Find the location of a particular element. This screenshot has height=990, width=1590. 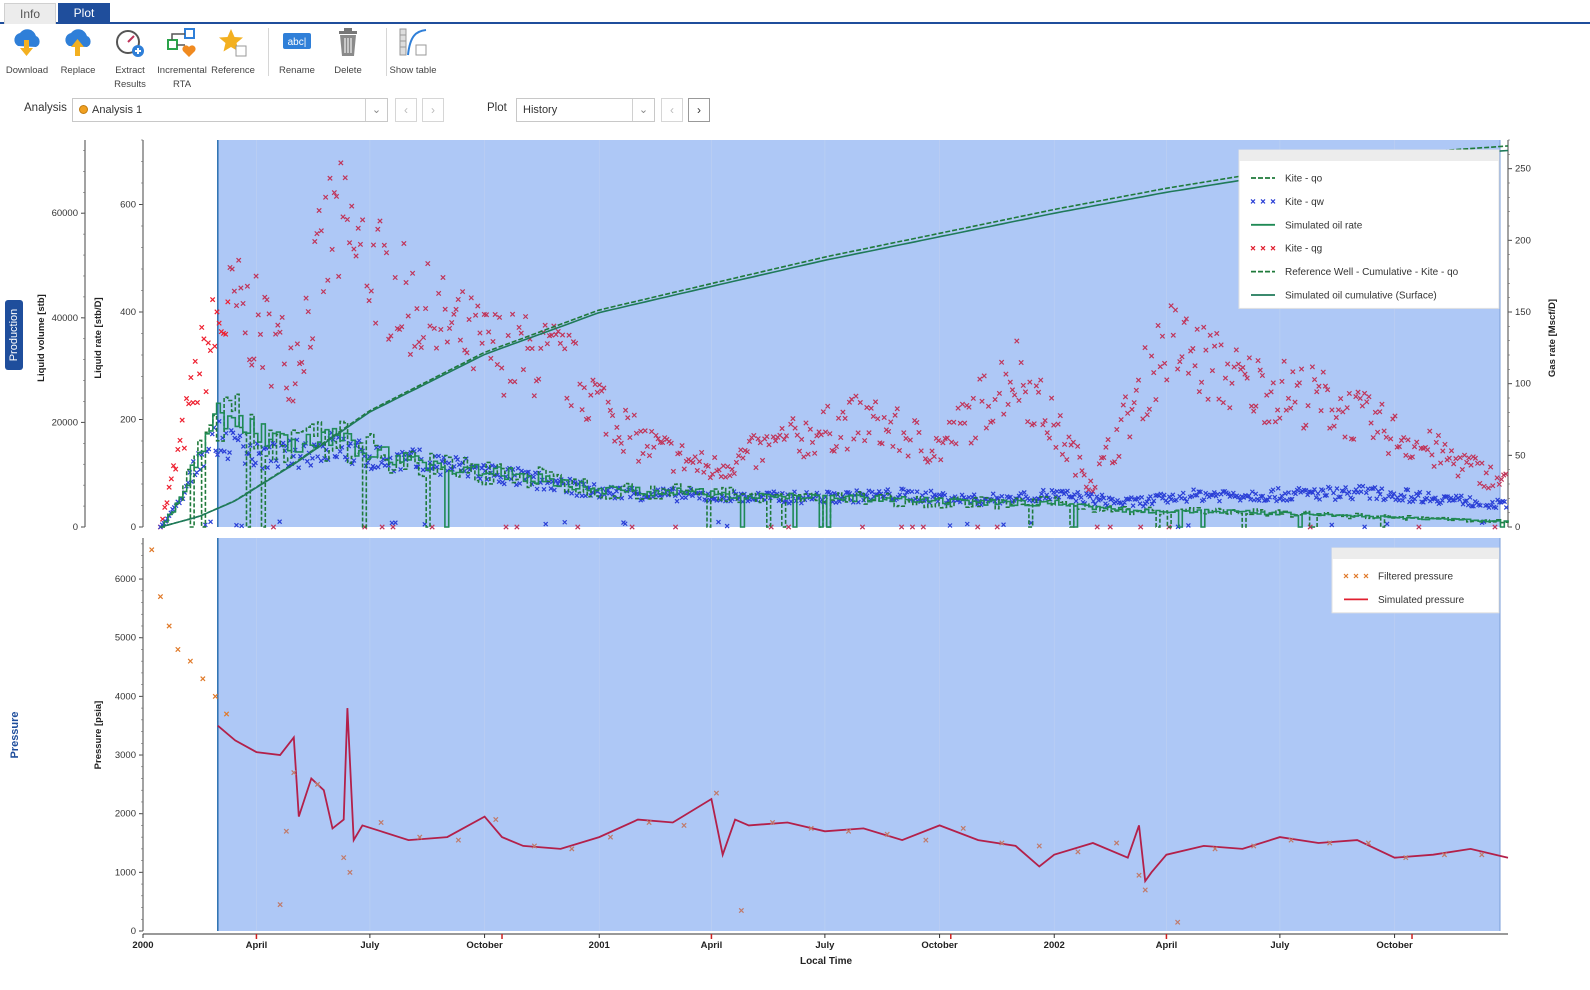

plot-select: History ⌄ is located at coordinates (585, 110).